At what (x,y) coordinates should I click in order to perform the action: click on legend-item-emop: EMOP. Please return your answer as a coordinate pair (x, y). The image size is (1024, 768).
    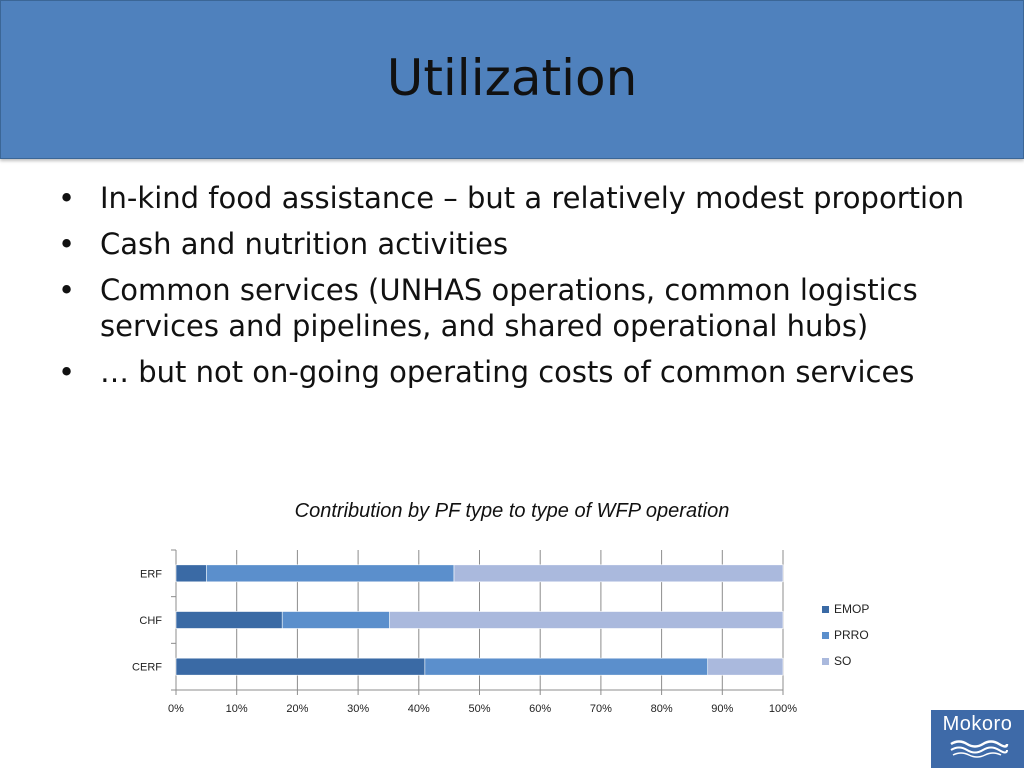
    Looking at the image, I should click on (845, 609).